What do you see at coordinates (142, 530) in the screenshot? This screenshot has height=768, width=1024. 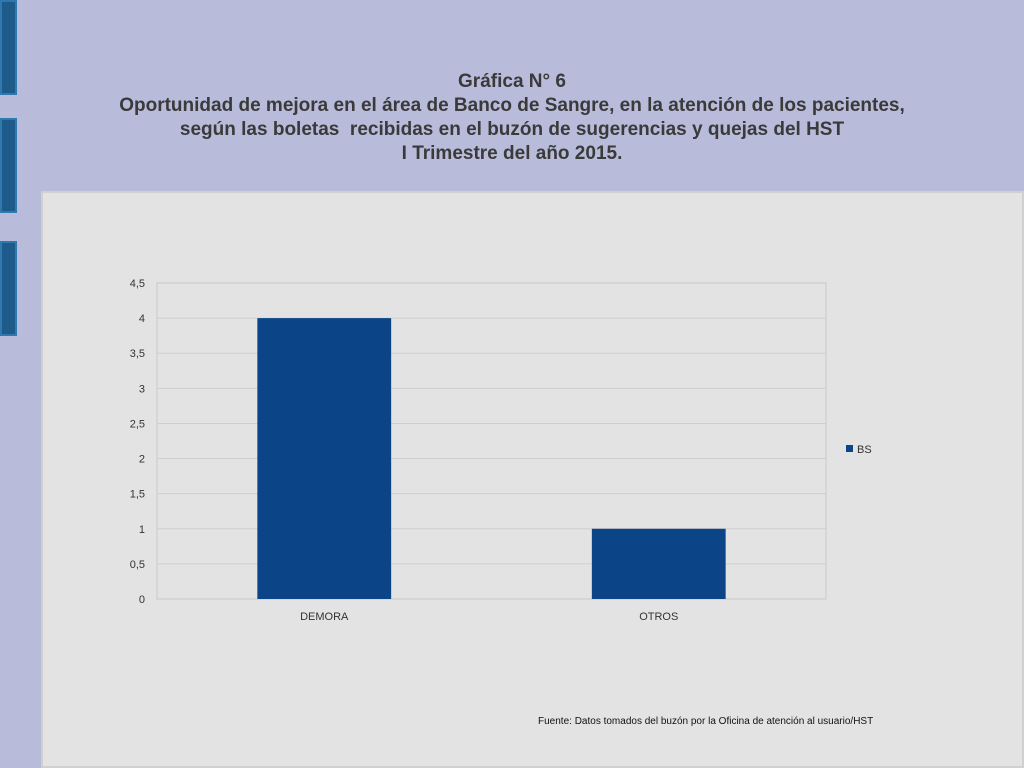 I see `y-tick-label: 1` at bounding box center [142, 530].